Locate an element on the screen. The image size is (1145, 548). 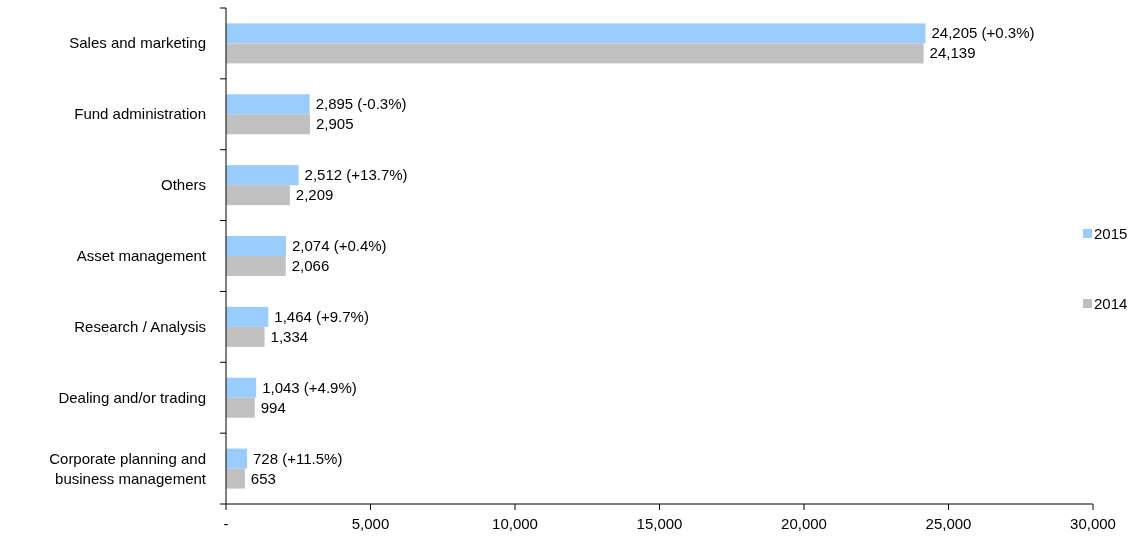
legend-label: 2015 is located at coordinates (1111, 233).